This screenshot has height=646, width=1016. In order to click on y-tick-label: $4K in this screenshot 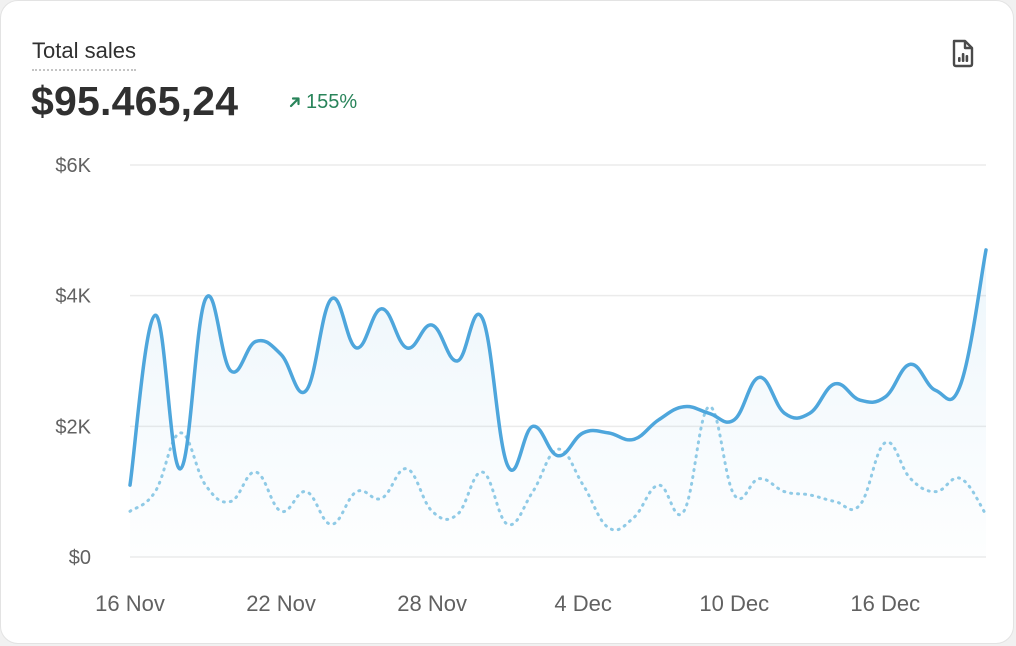, I will do `click(73, 297)`.